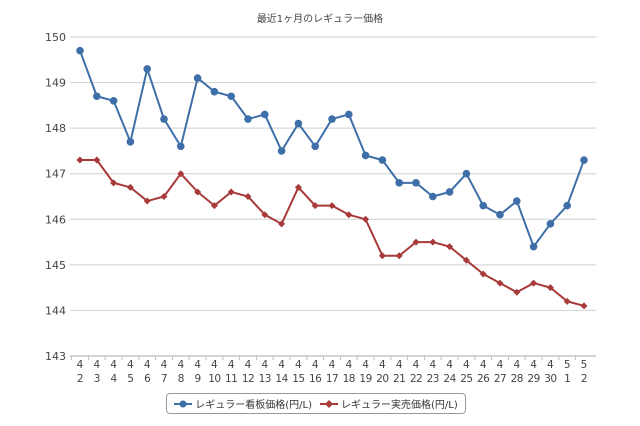  I want to click on x-tick-label-day: 28, so click(517, 379).